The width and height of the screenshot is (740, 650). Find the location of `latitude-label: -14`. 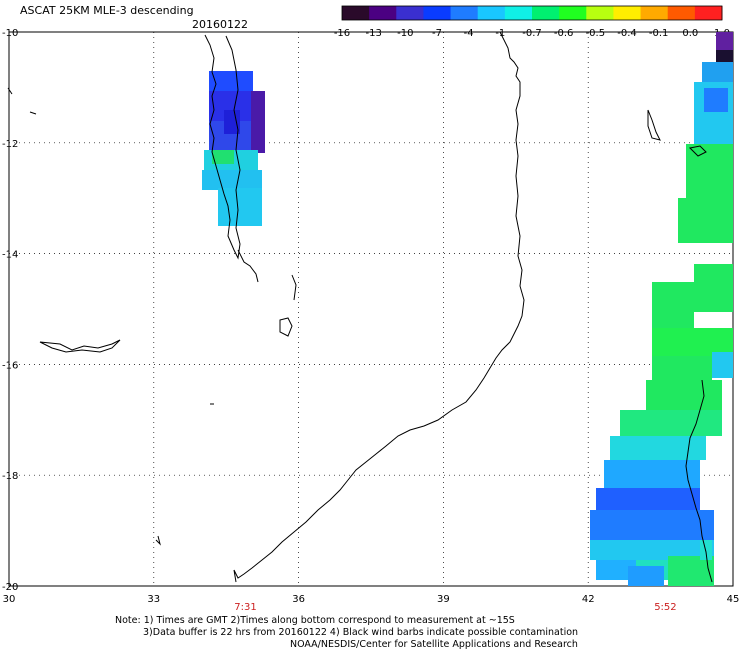

latitude-label: -14 is located at coordinates (10, 255).